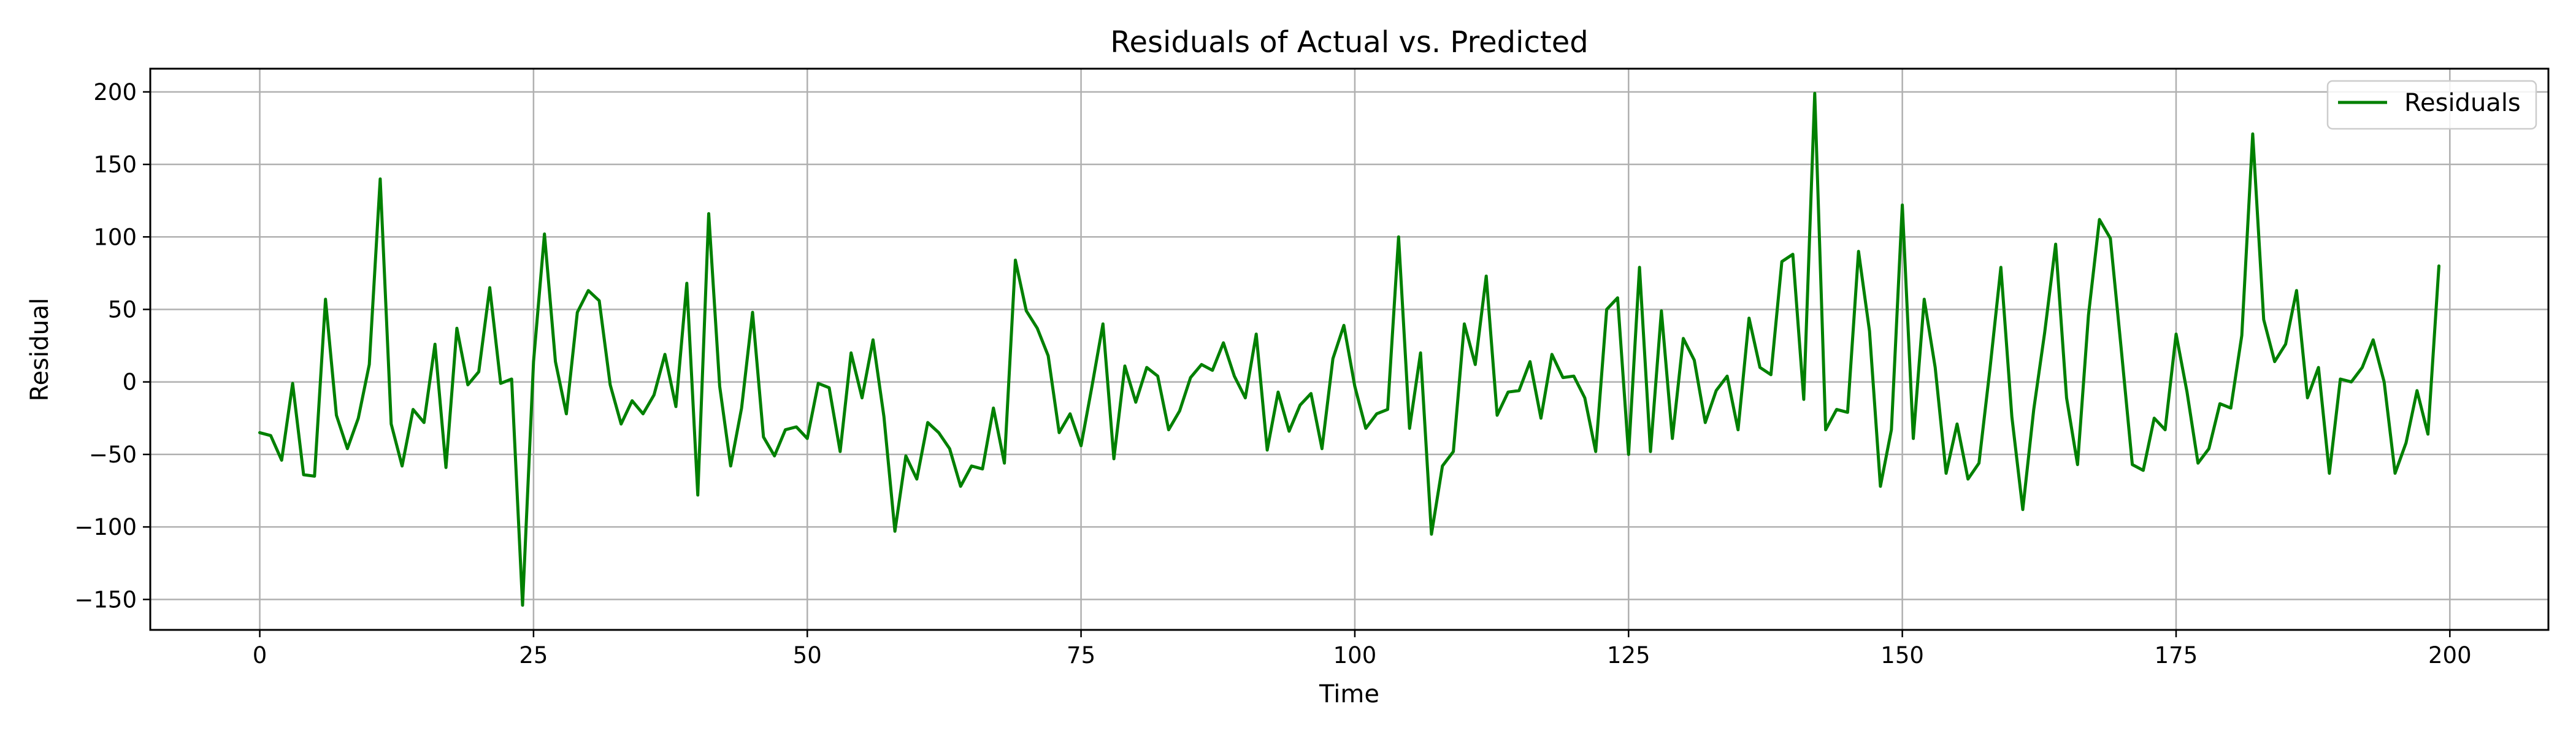  I want to click on x-tick-label: 200, so click(2450, 655).